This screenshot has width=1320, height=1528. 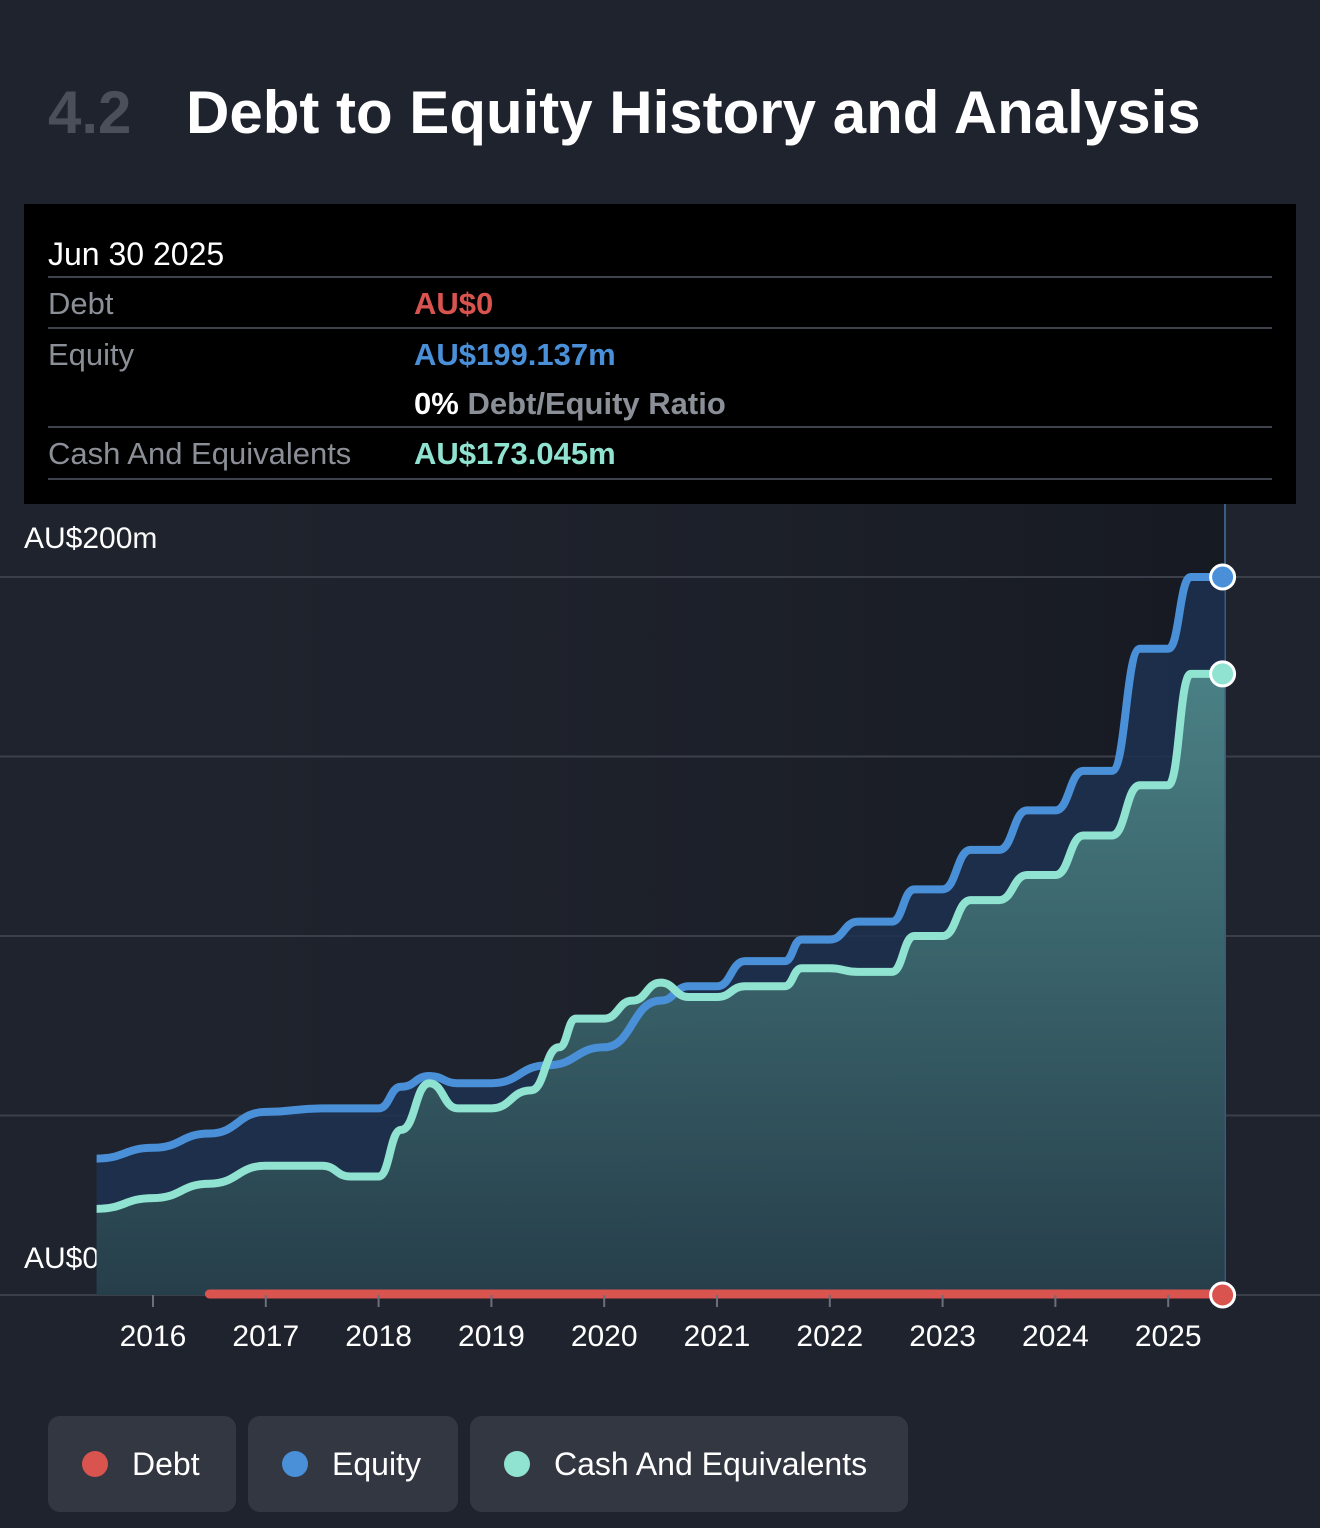 I want to click on legend-debt-label: Debt, so click(x=166, y=1463).